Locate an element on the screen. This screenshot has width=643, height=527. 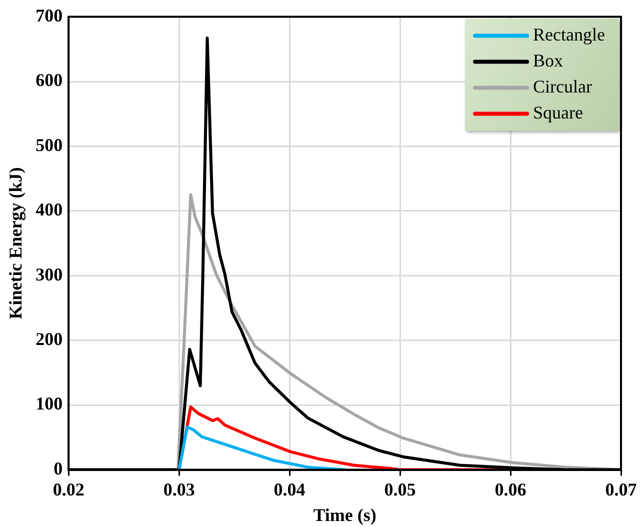
x-tick-label: 0.02 is located at coordinates (68, 489).